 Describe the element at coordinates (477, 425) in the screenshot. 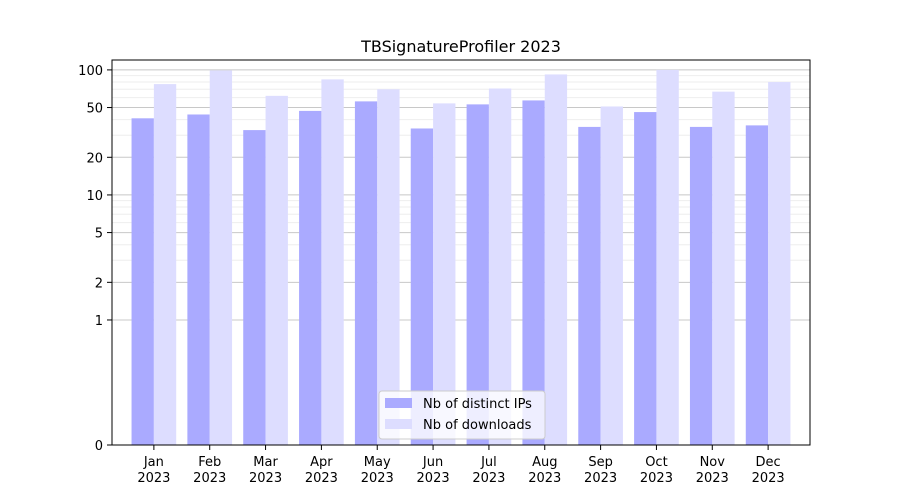

I see `legend-label: Nb of downloads` at that location.